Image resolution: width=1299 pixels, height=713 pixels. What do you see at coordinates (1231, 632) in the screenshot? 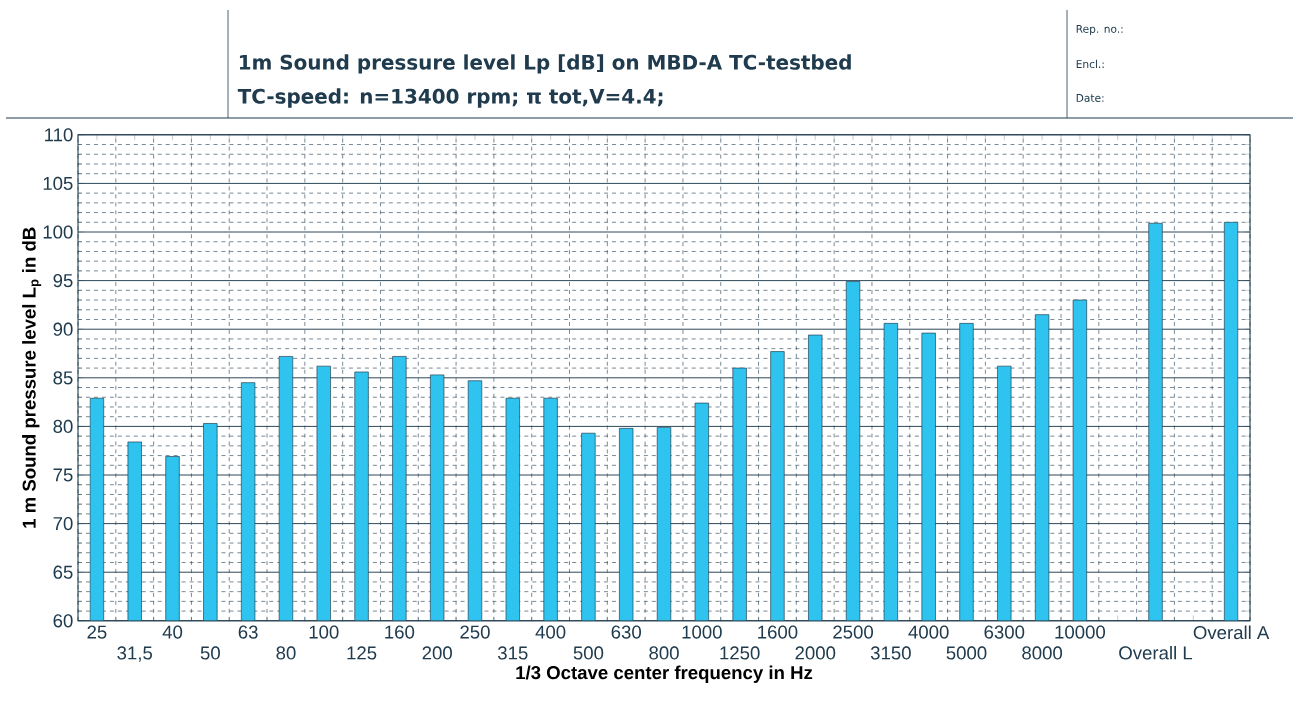
I see `x-tick-label: Overall A` at bounding box center [1231, 632].